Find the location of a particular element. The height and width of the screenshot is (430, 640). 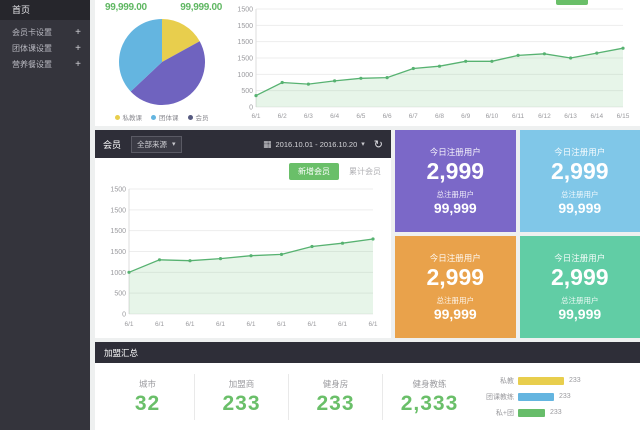

svg-text: 6/9 is located at coordinates (465, 116).